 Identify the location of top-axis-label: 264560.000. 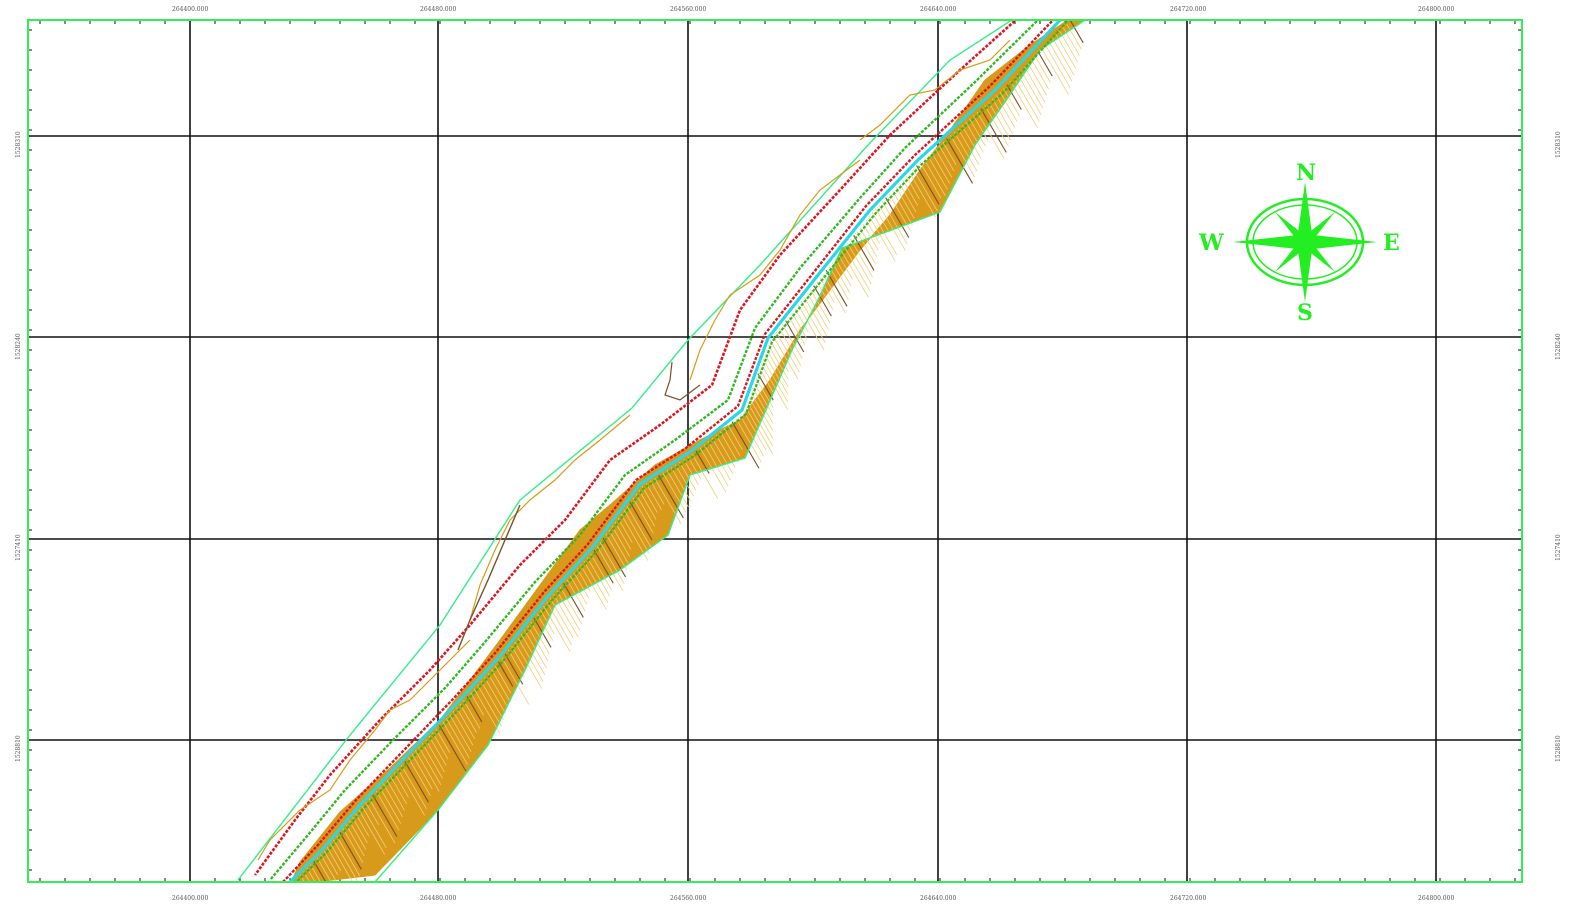
(688, 9).